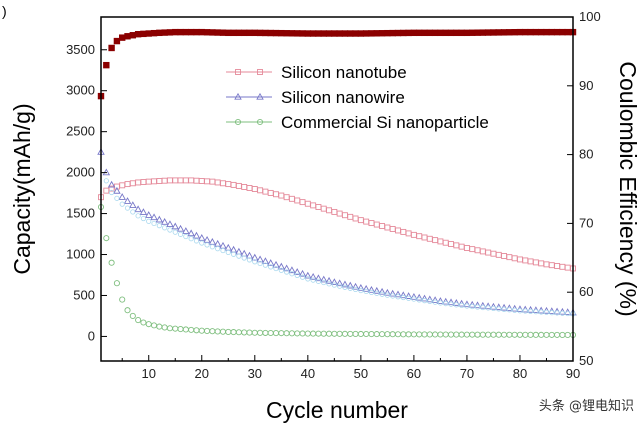  I want to click on legend-marker, so click(260, 122).